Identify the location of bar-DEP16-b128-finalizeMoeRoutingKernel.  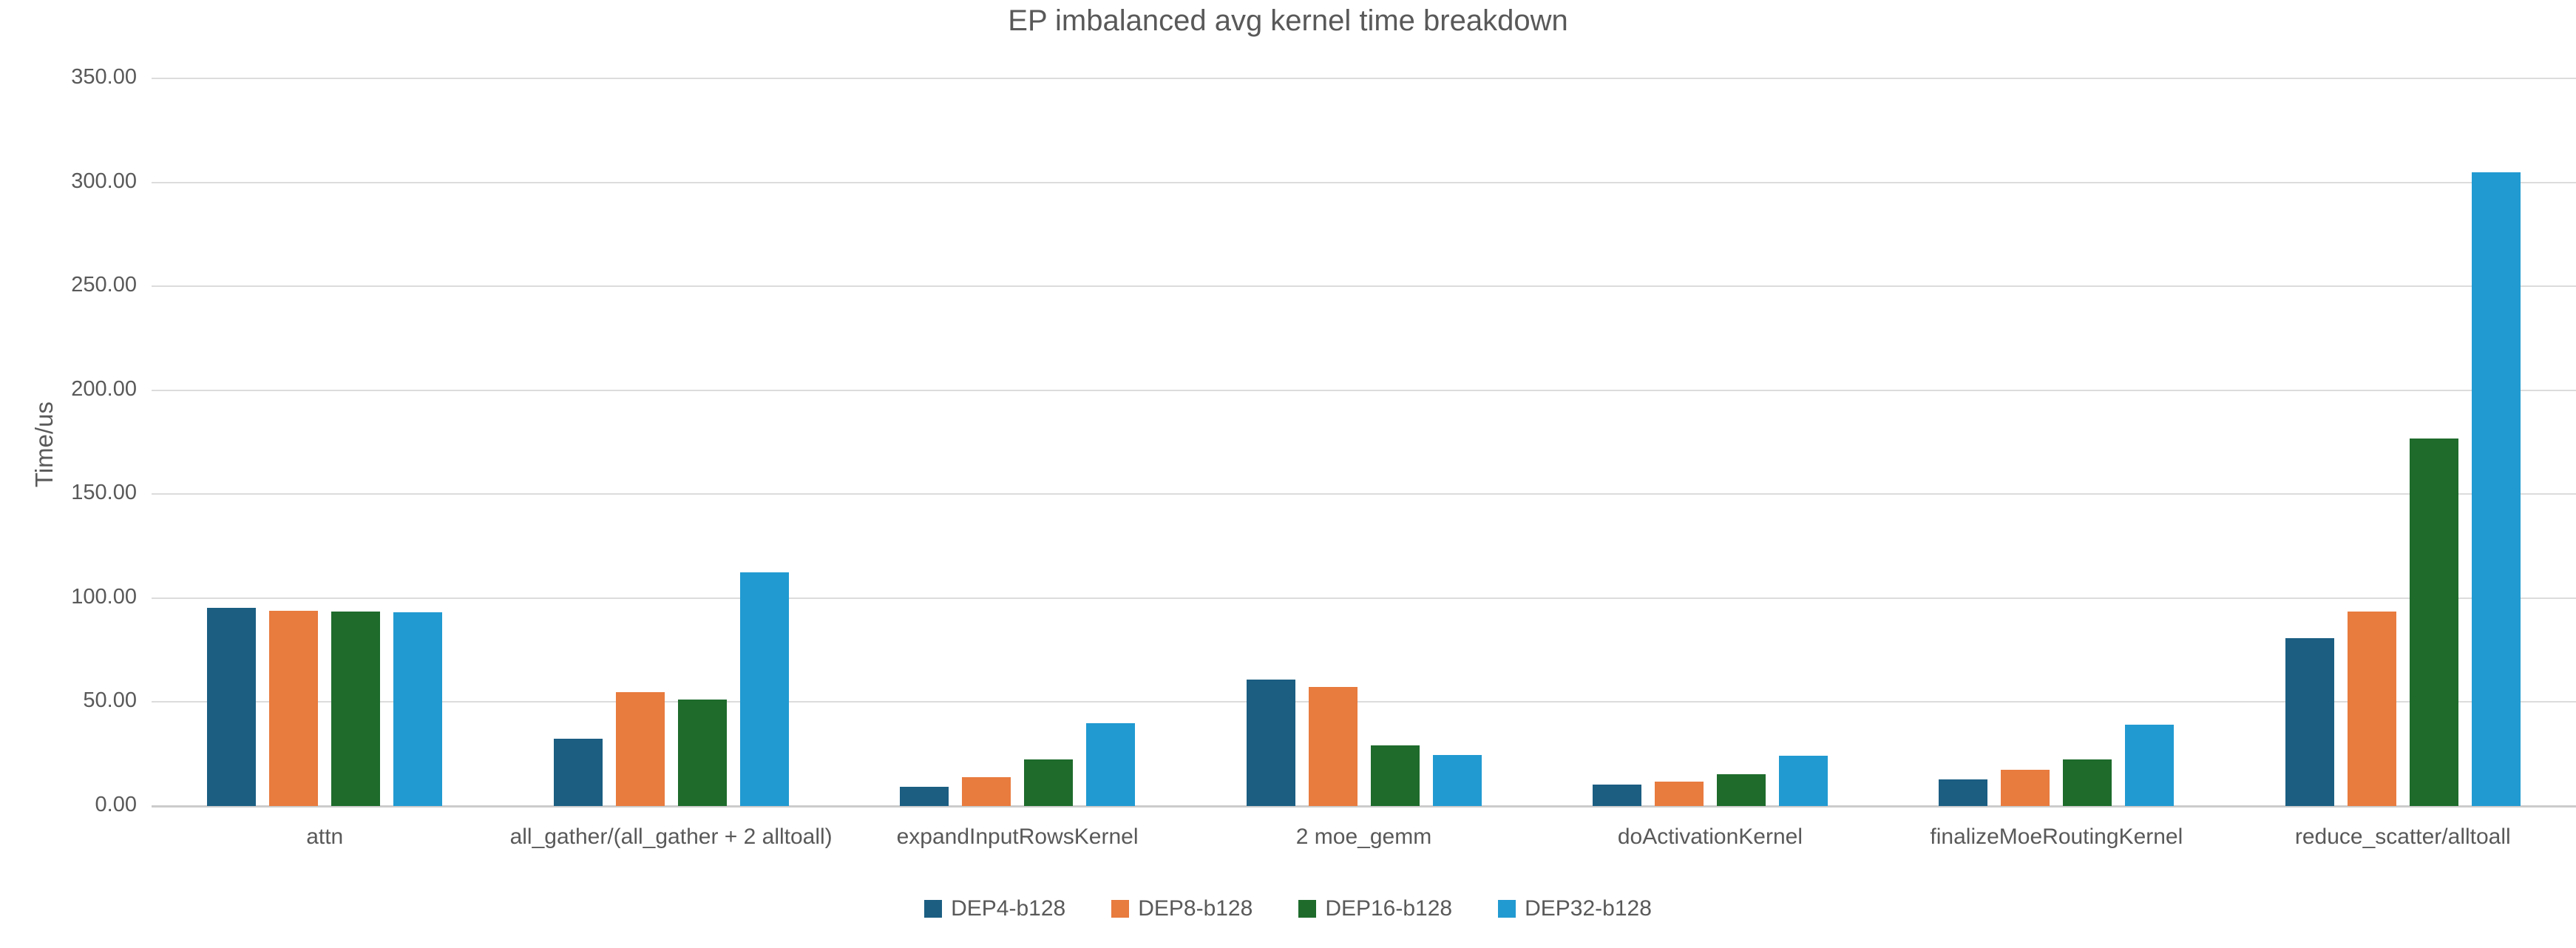
(2087, 782).